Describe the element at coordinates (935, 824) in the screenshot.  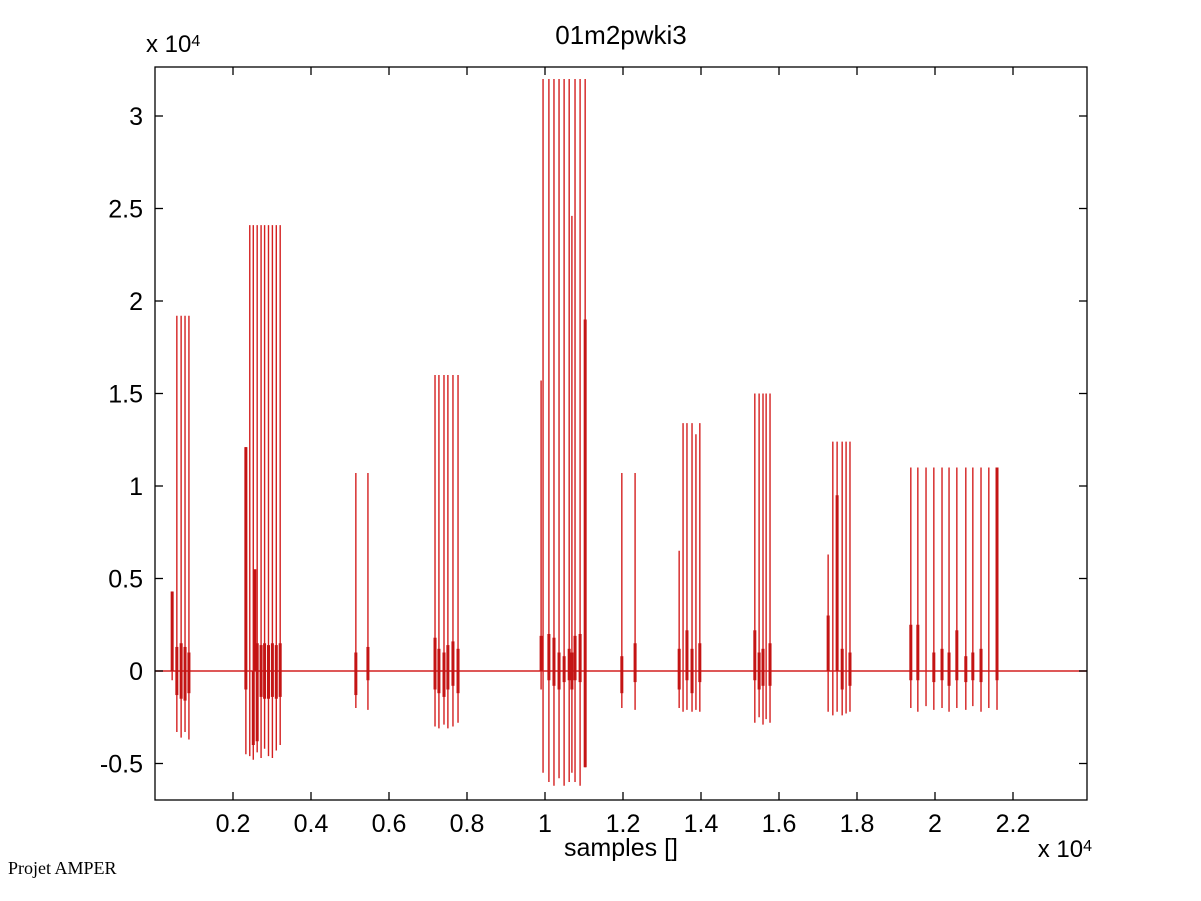
I see `x-tick-label: 2` at that location.